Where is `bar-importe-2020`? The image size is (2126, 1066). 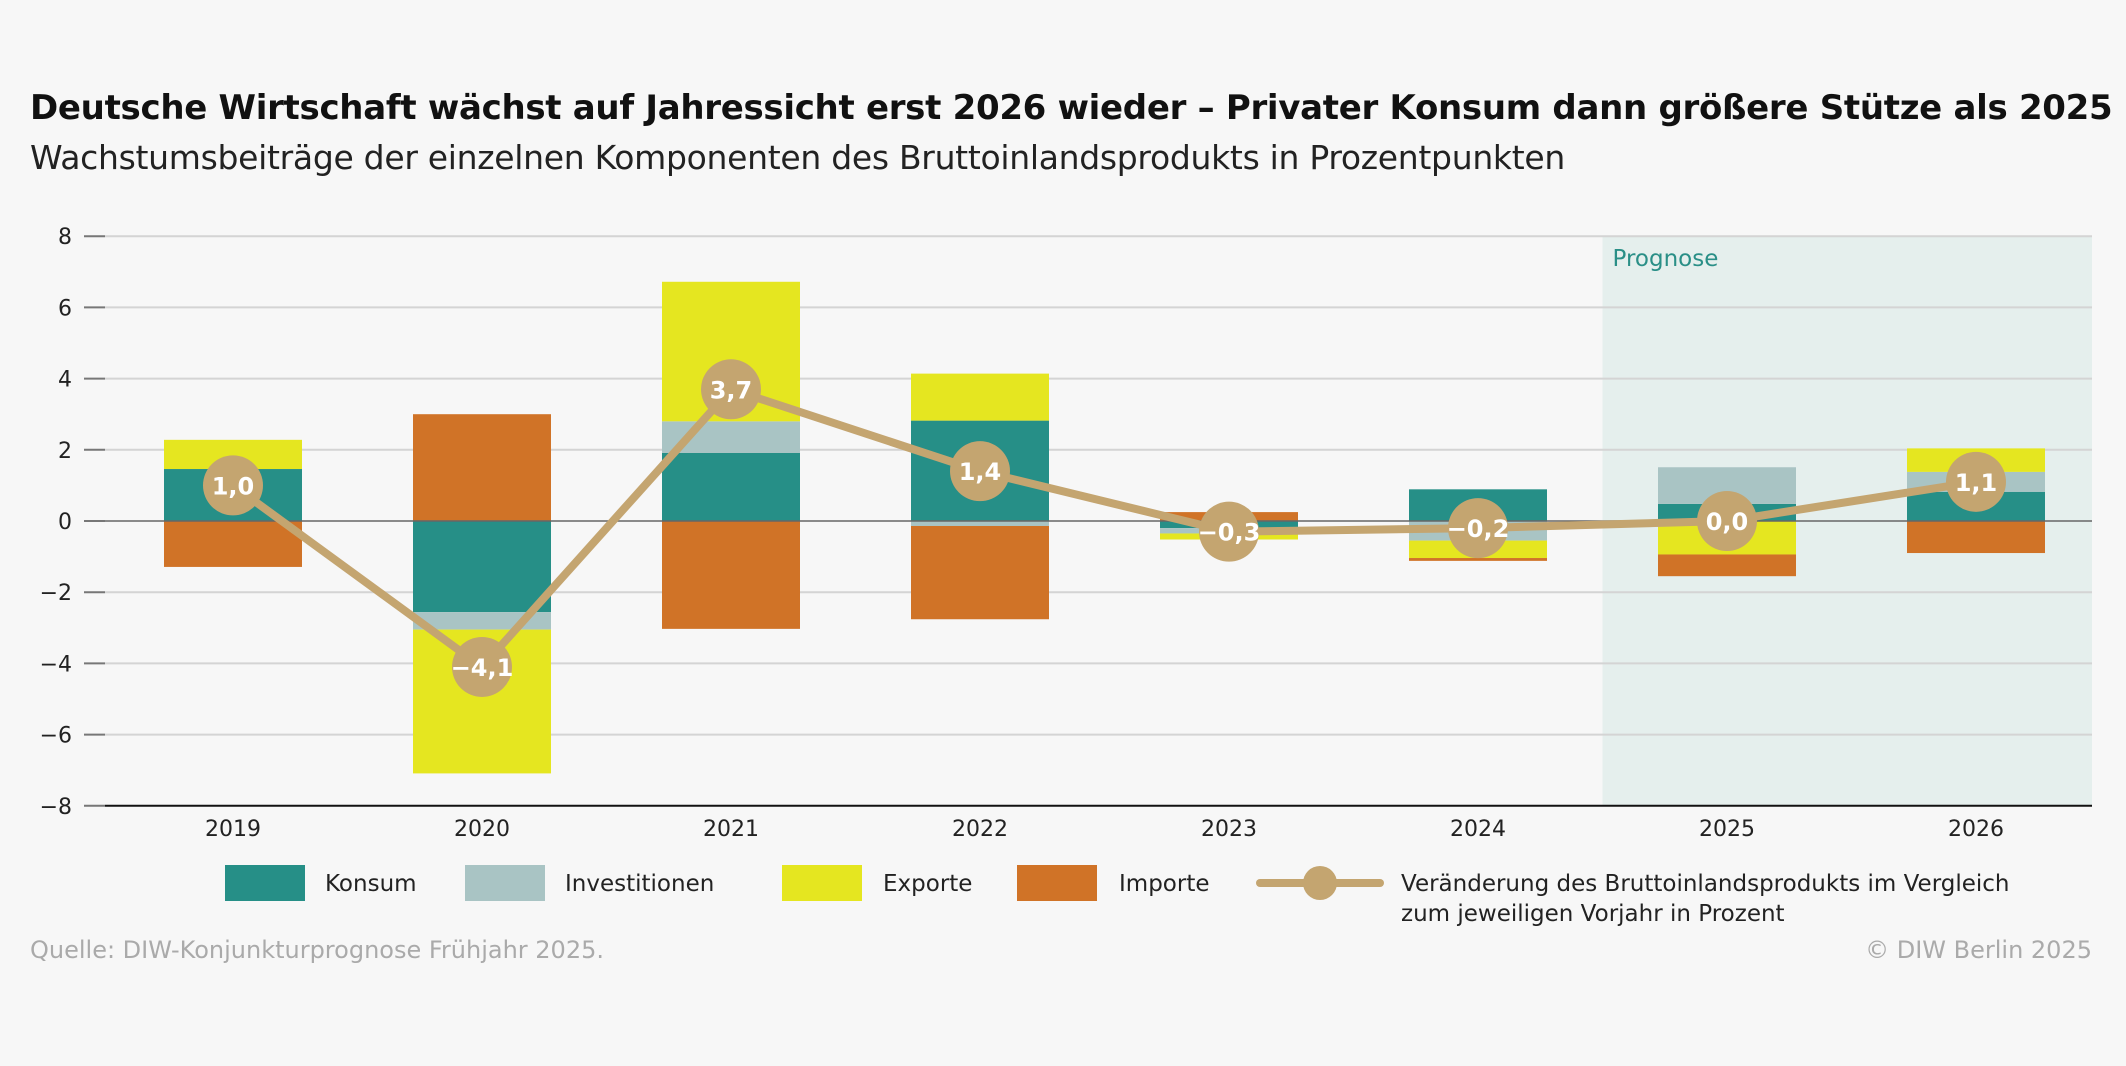
bar-importe-2020 is located at coordinates (482, 467).